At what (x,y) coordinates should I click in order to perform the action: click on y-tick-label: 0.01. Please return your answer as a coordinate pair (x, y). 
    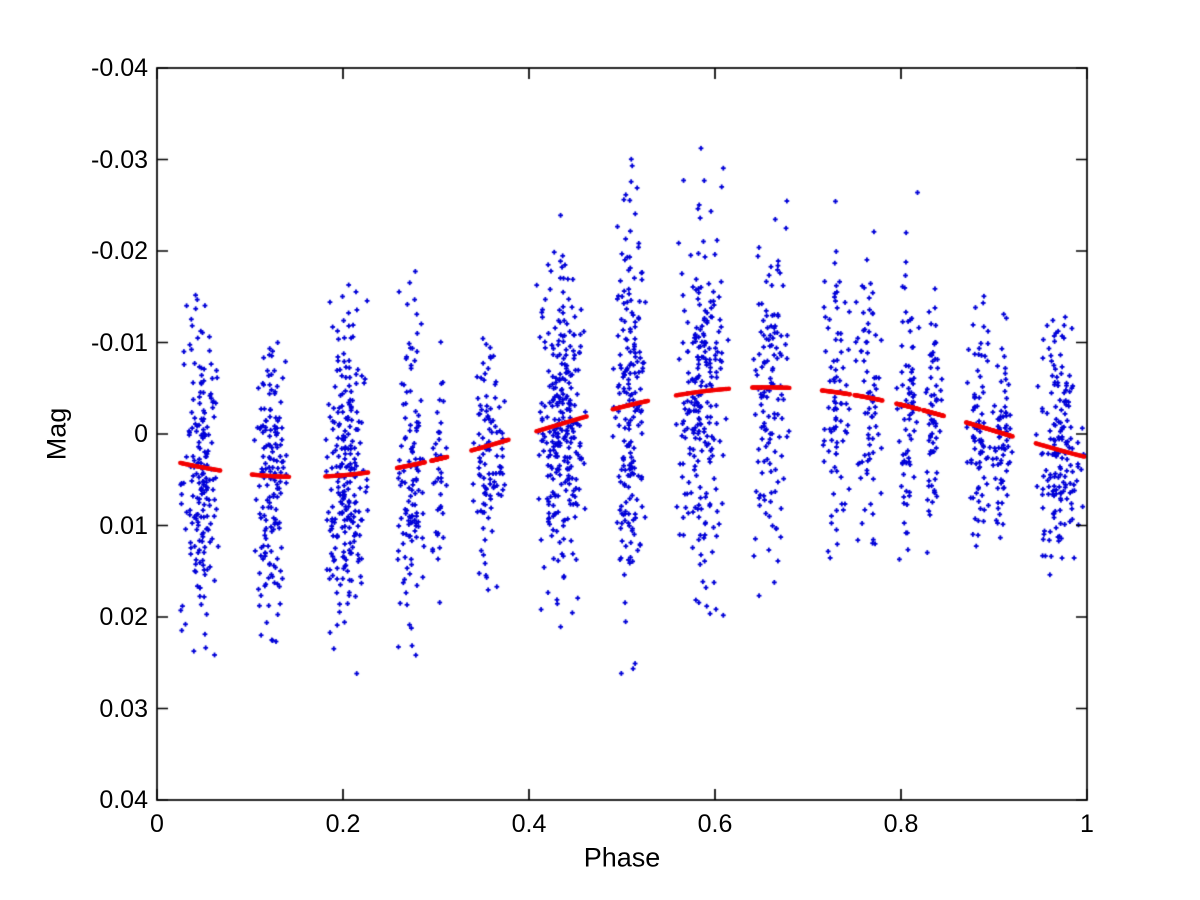
    Looking at the image, I should click on (123, 525).